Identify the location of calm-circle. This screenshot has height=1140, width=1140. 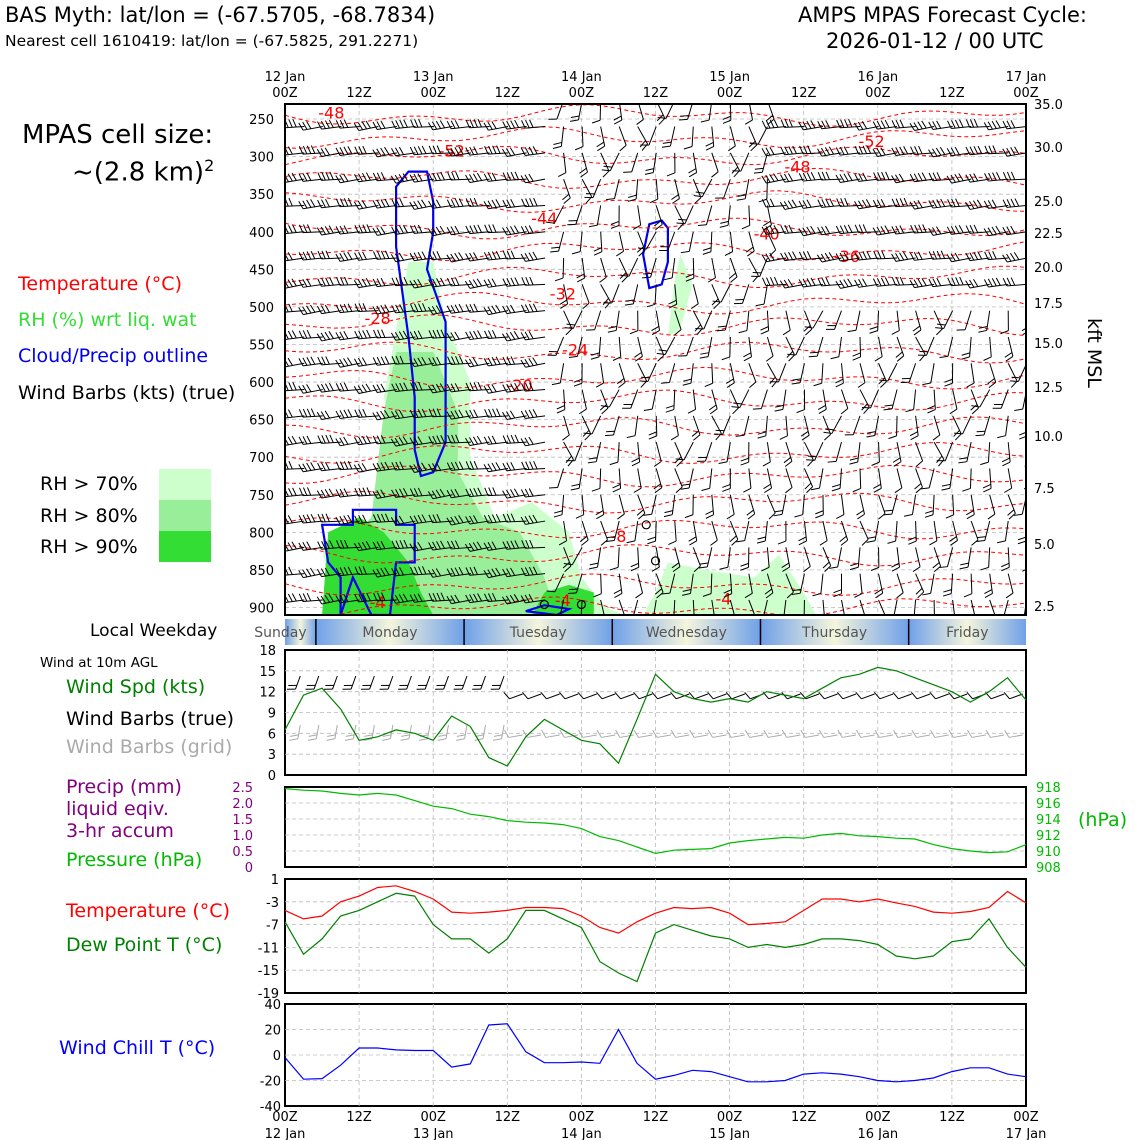
(655, 561).